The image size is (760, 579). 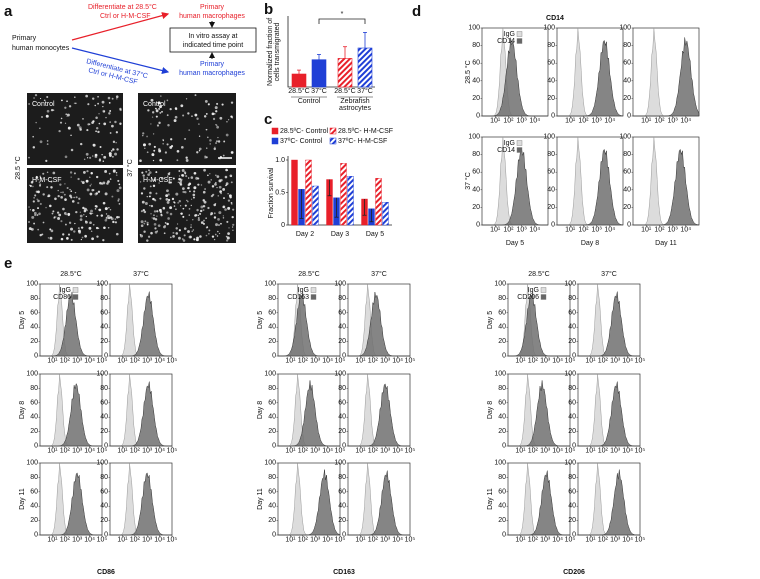 What do you see at coordinates (340, 234) in the screenshot?
I see `x-tick-label: Day 3` at bounding box center [340, 234].